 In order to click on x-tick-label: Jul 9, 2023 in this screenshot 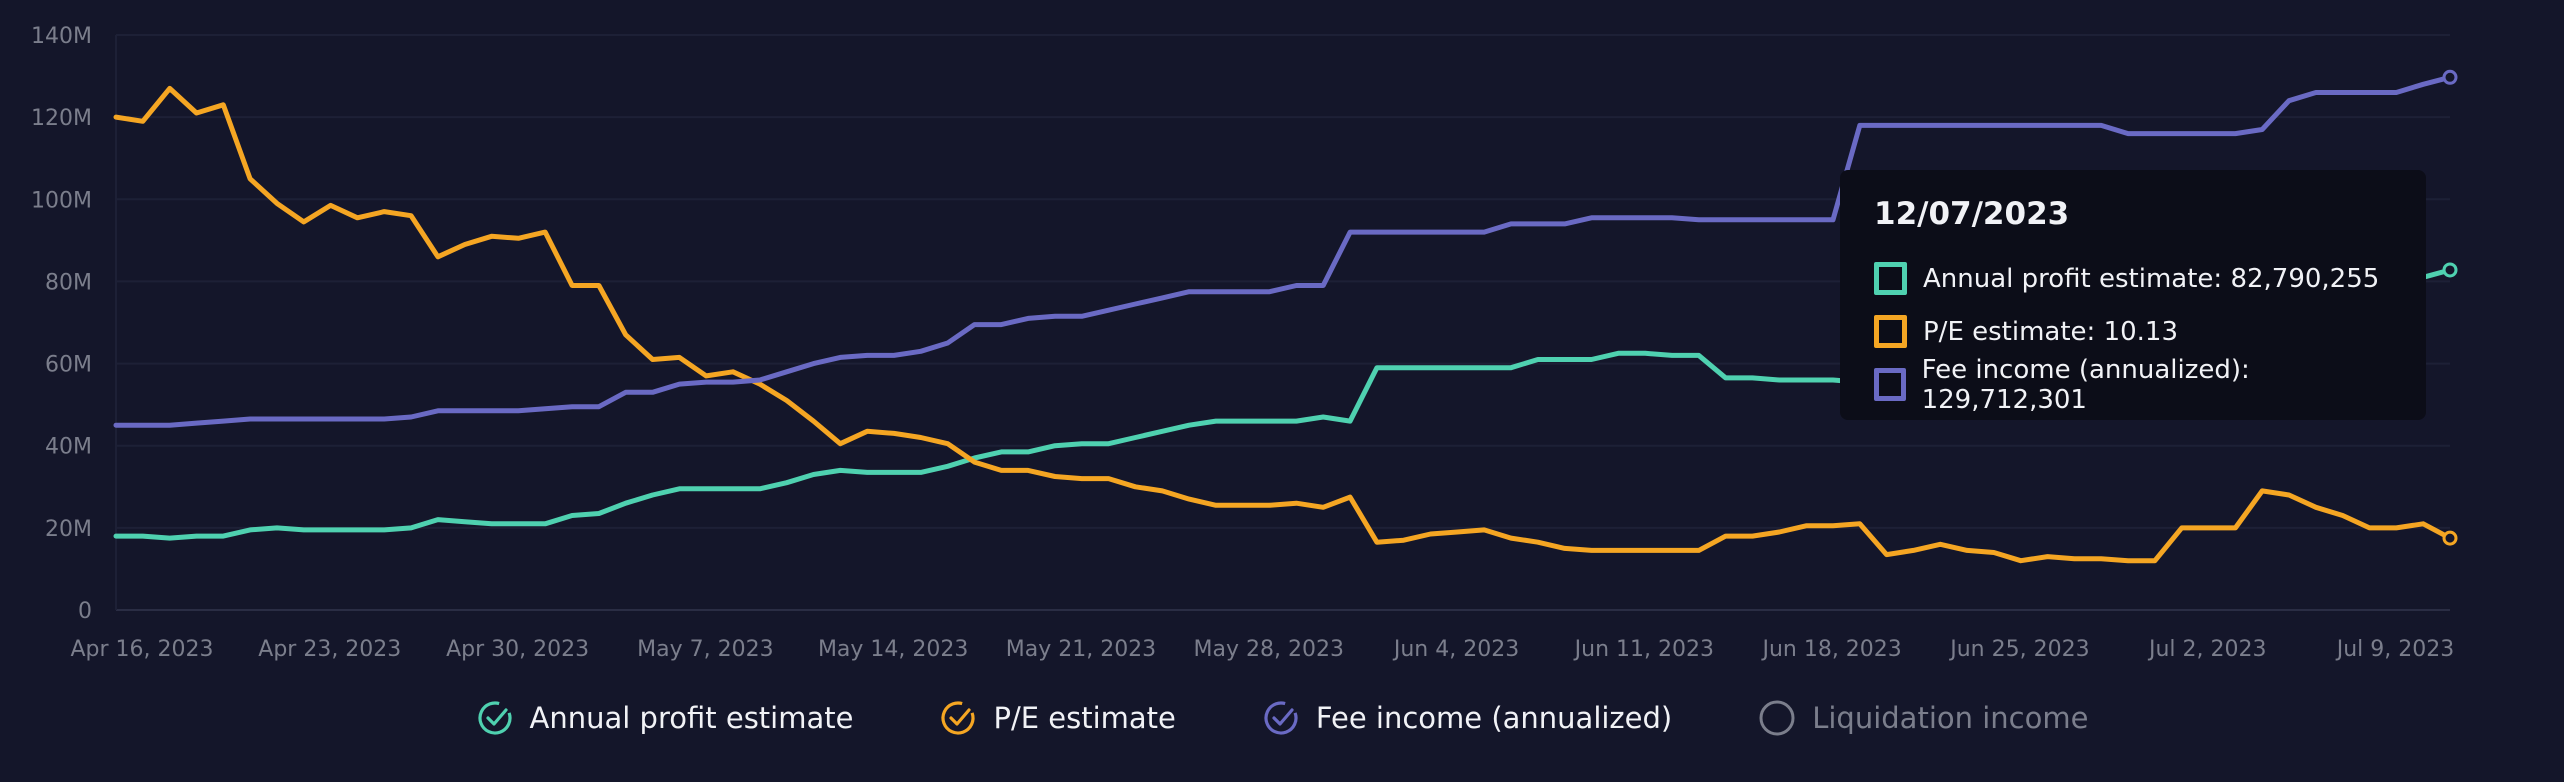, I will do `click(2395, 649)`.